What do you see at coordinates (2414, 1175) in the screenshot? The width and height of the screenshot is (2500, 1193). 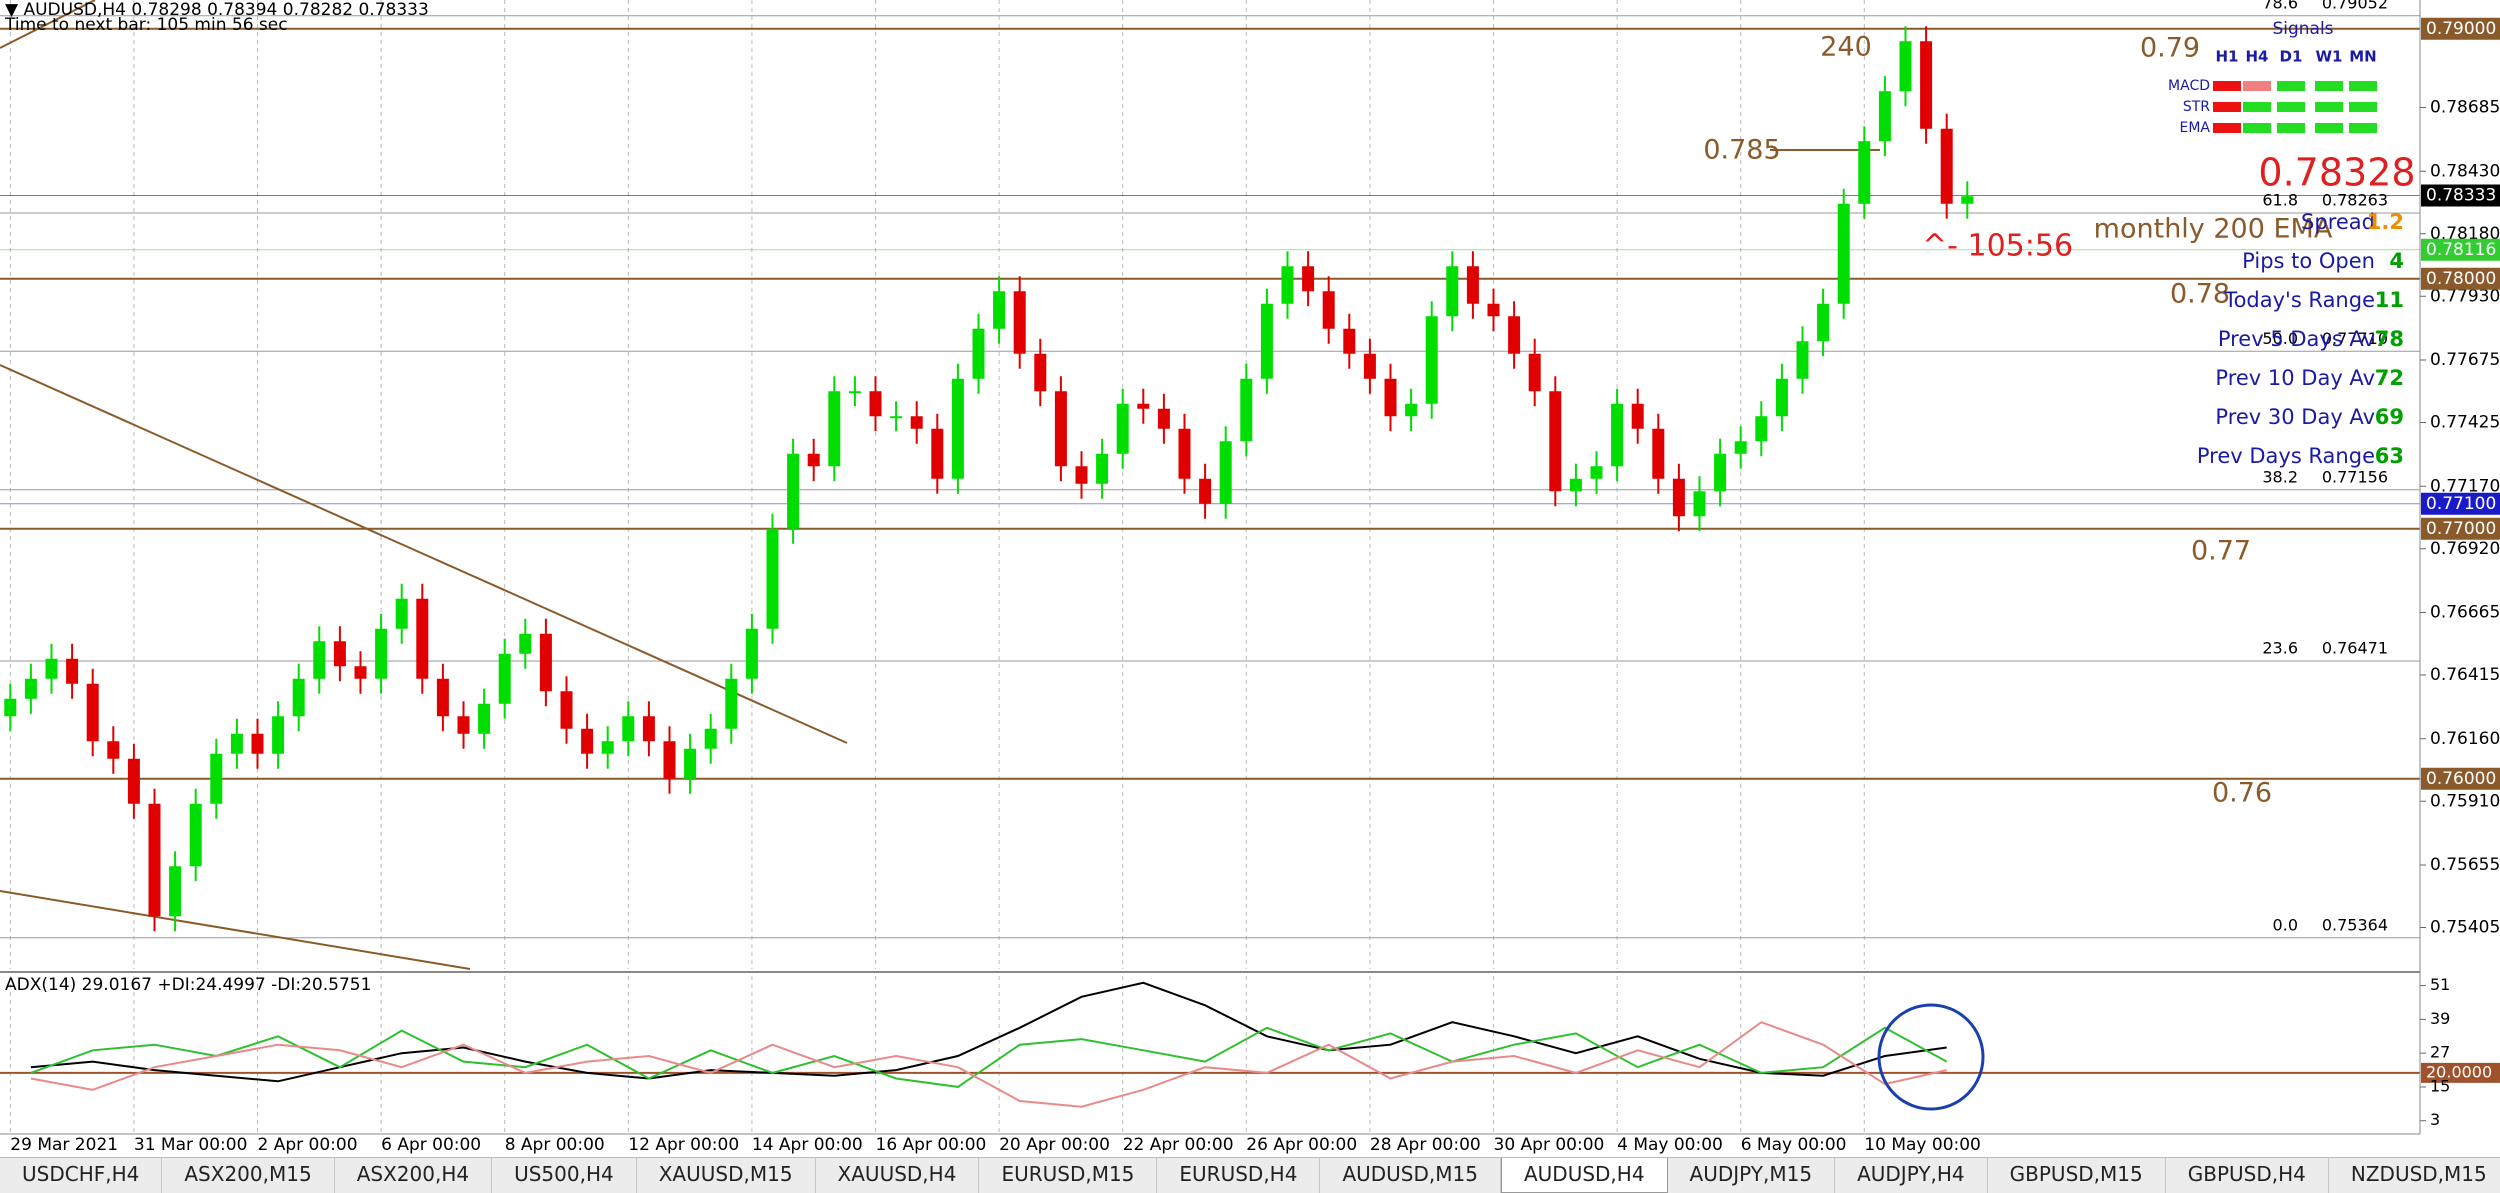 I see `tab: NZDUSD,M15` at bounding box center [2414, 1175].